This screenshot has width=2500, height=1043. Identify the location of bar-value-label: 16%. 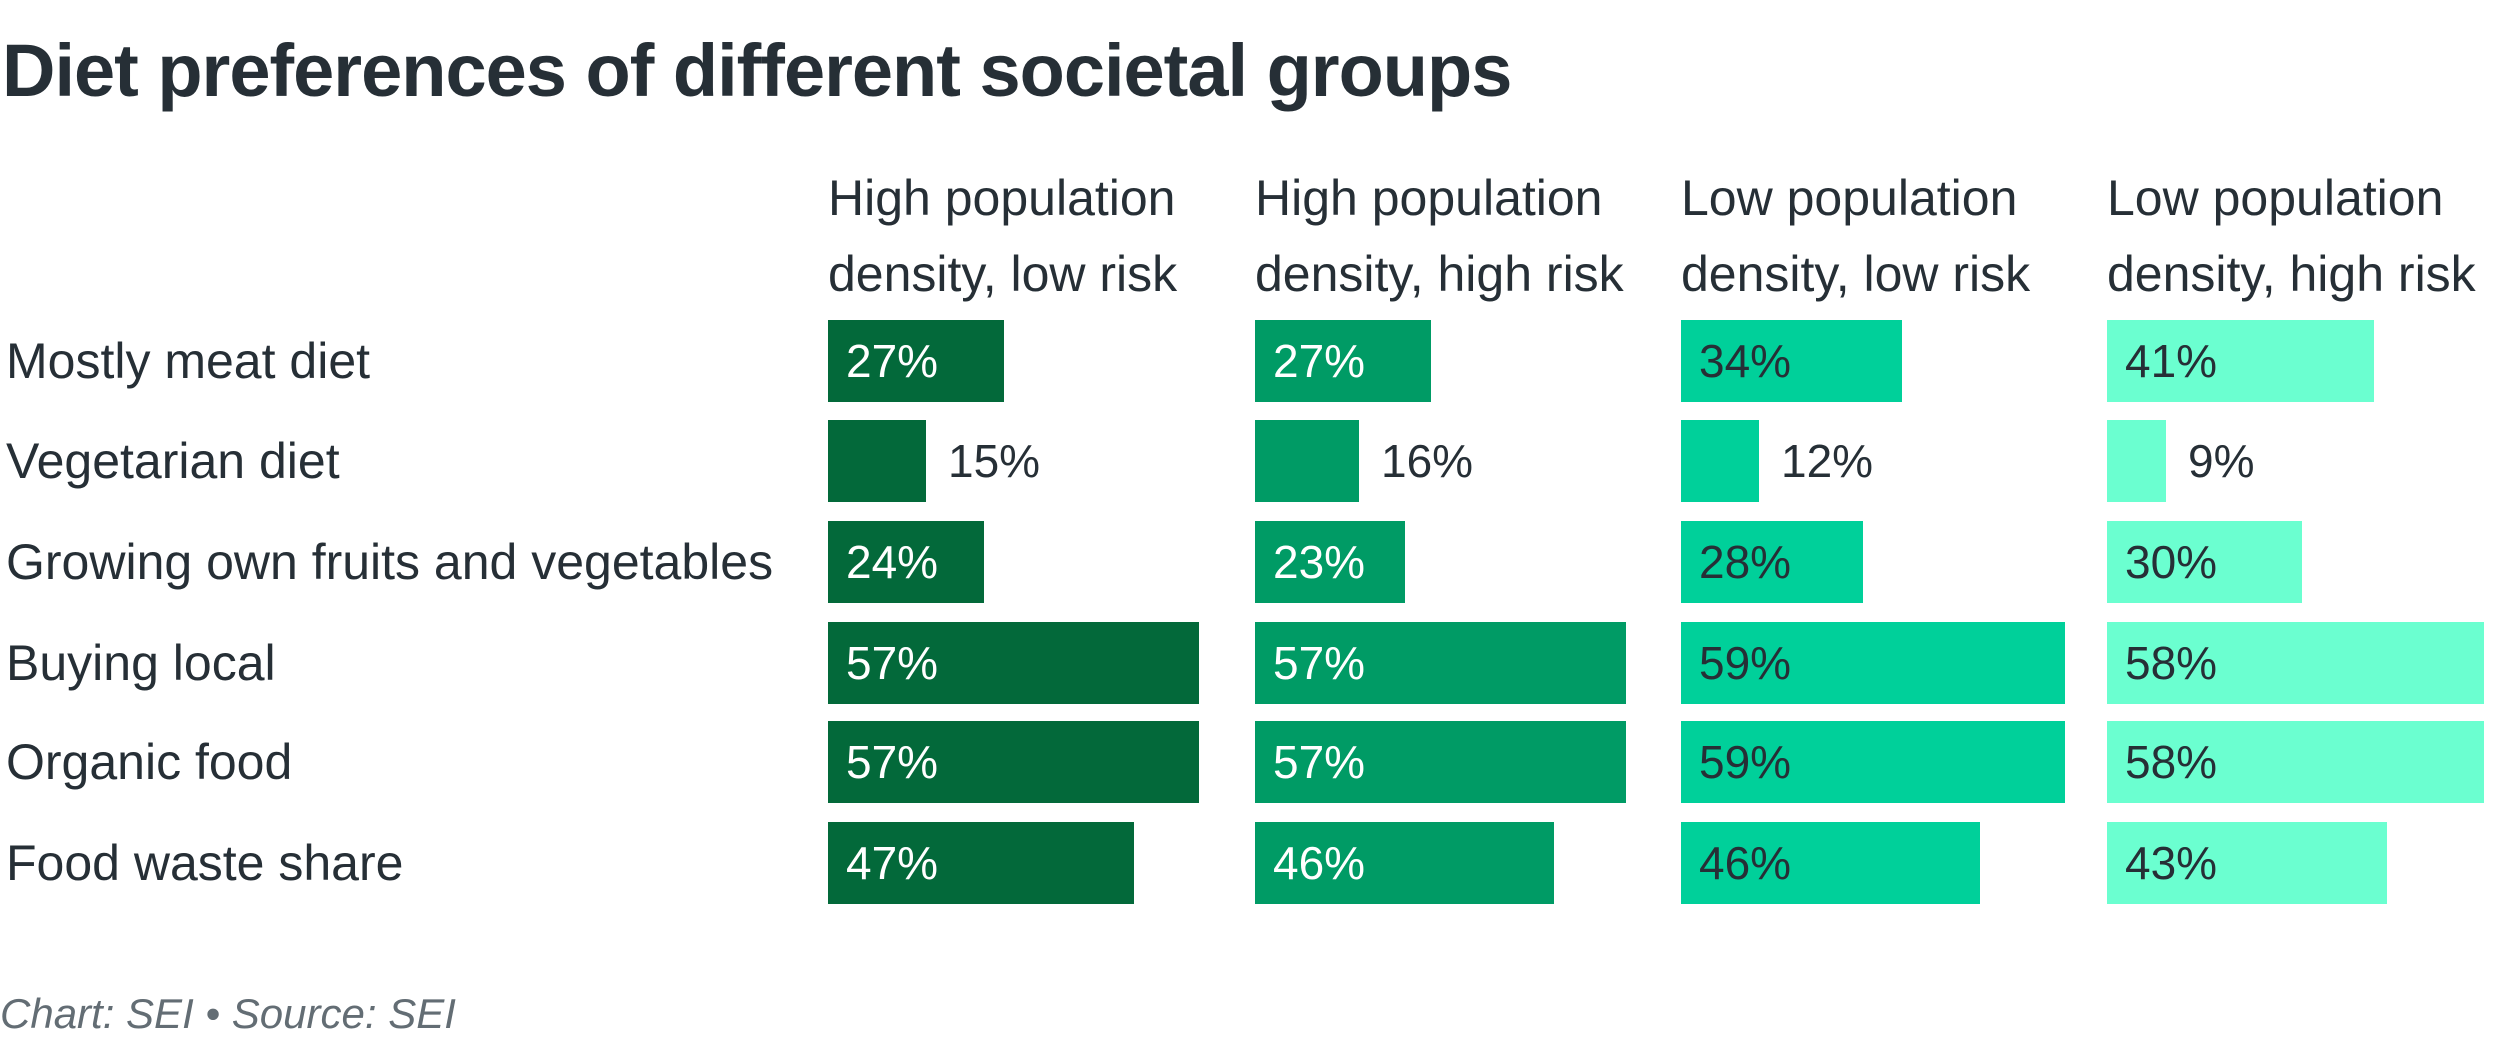
(1427, 461).